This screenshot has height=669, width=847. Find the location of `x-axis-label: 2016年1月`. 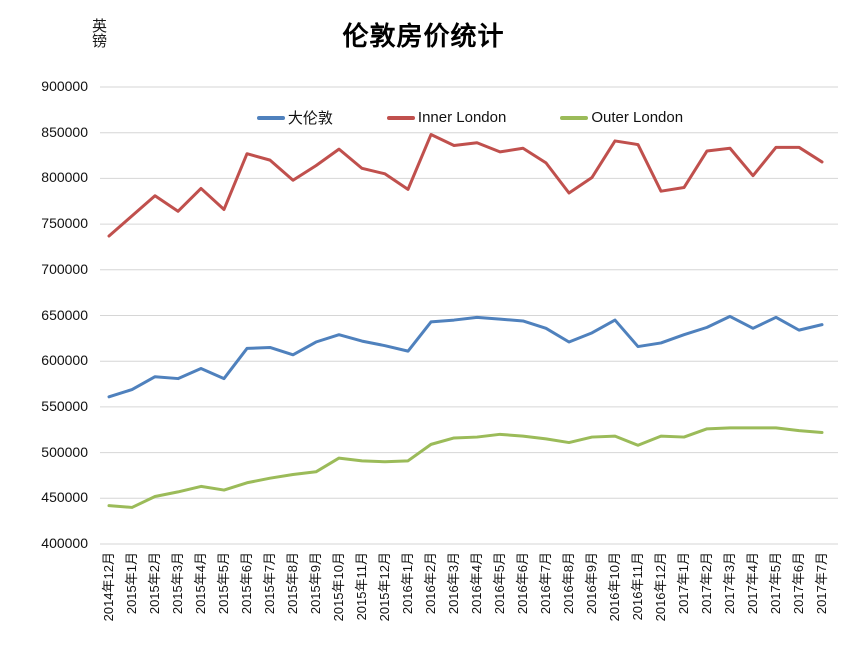

x-axis-label: 2016年1月 is located at coordinates (407, 583).